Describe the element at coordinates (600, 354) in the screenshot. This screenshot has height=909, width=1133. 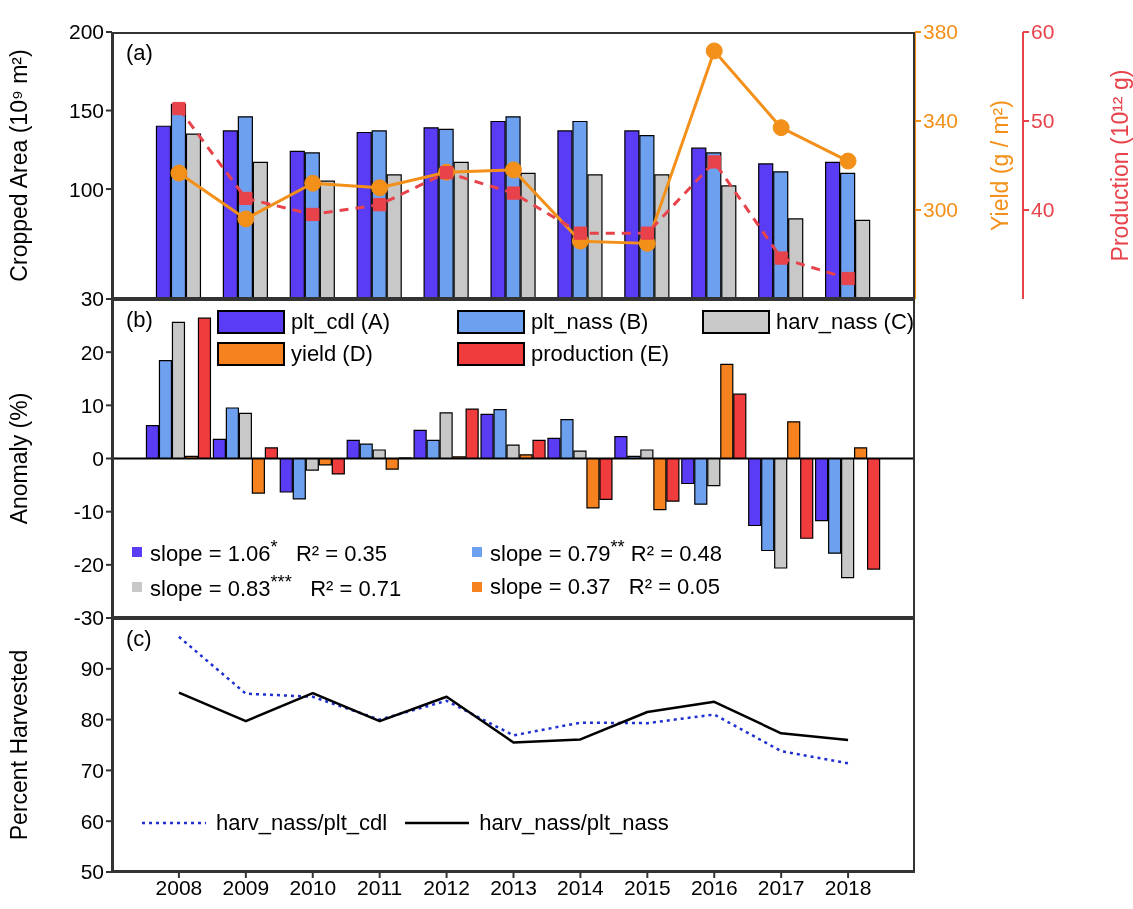
I see `legend-label: production (E)` at that location.